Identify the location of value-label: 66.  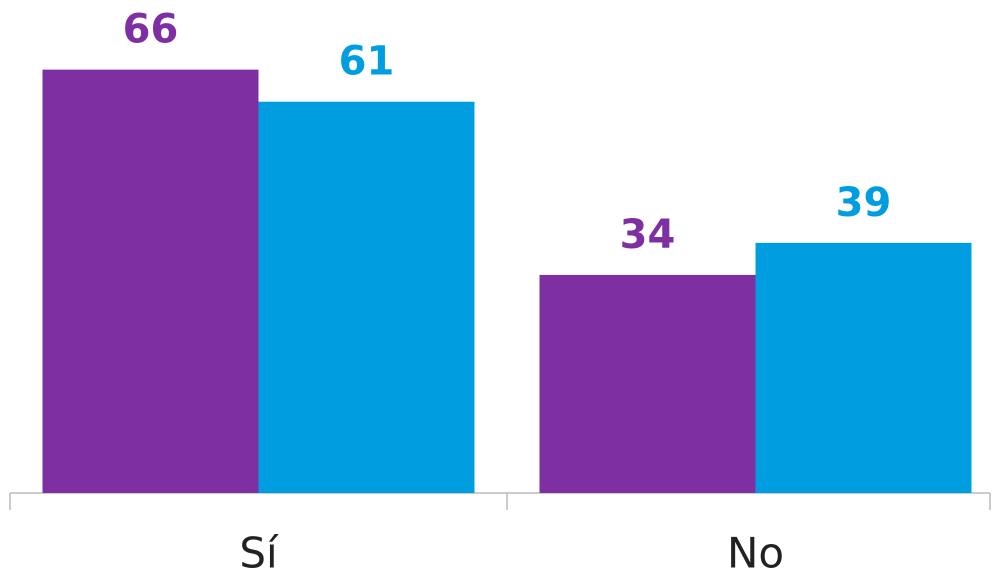
(151, 30).